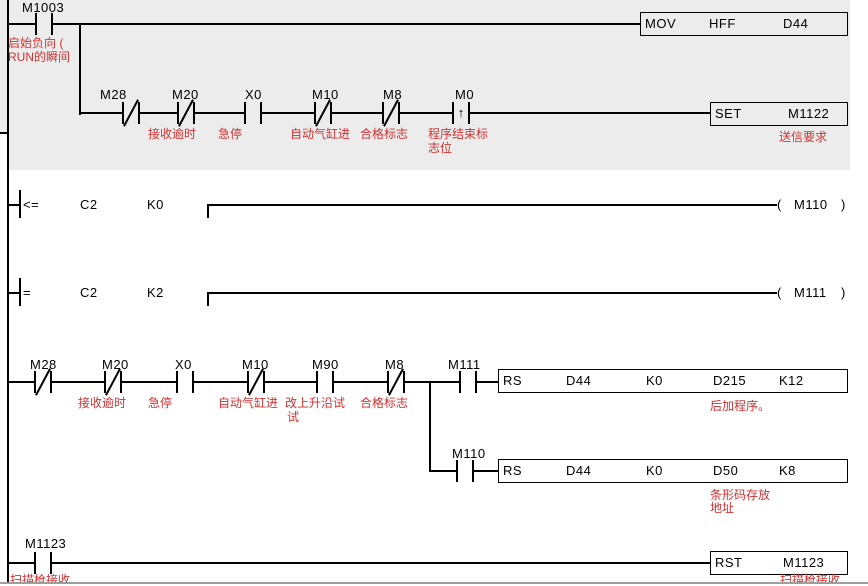 The height and width of the screenshot is (586, 868). What do you see at coordinates (46, 543) in the screenshot?
I see `device-label-m1123: M1123` at bounding box center [46, 543].